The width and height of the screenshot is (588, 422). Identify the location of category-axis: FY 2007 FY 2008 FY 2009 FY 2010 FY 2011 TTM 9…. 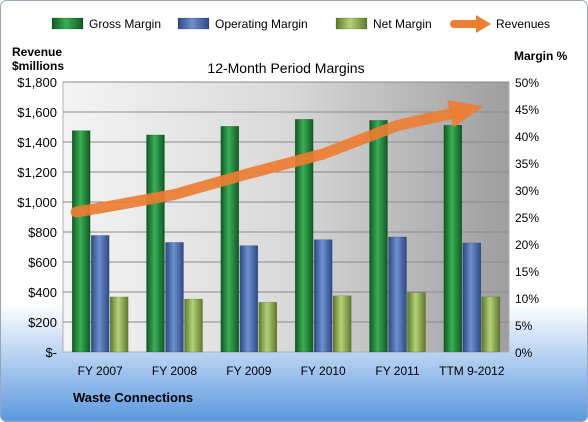
(291, 371).